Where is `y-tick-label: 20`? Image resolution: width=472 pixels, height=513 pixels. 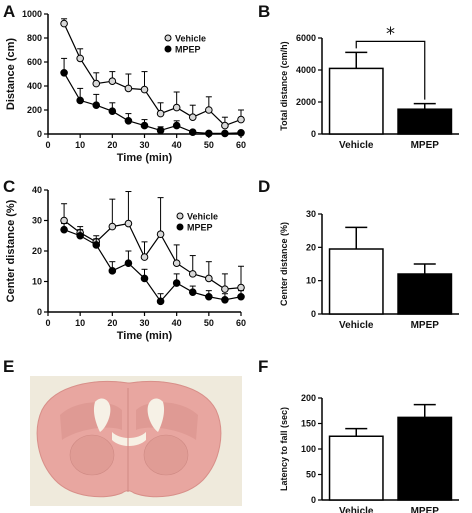
y-tick-label: 20 is located at coordinates (311, 247).